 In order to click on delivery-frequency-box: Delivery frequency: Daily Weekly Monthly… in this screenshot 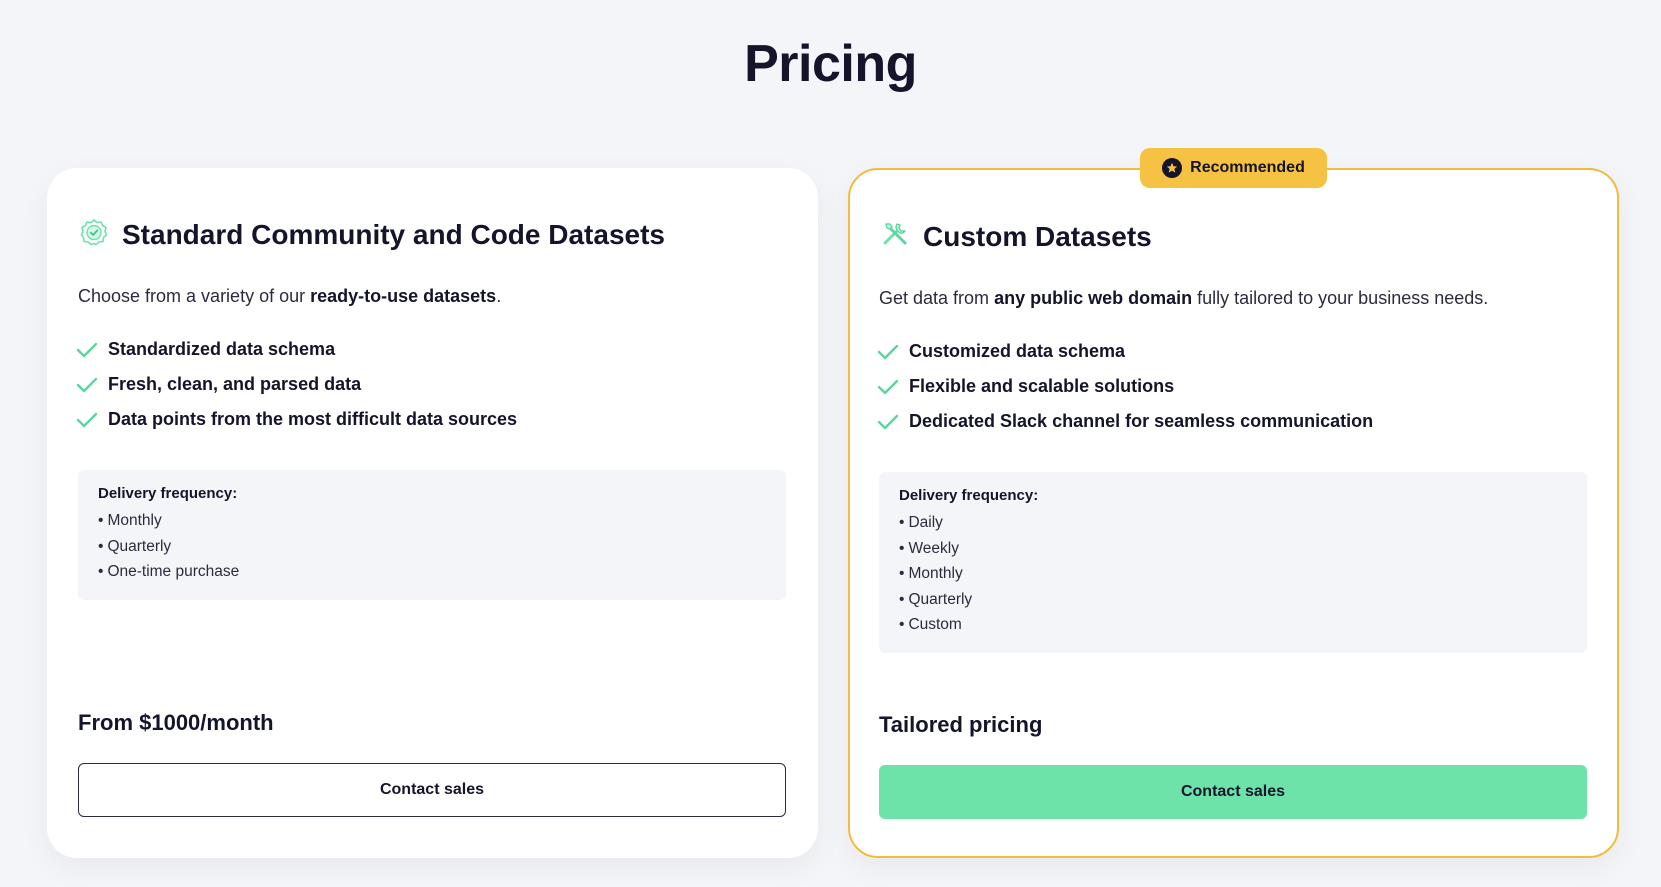, I will do `click(1233, 562)`.